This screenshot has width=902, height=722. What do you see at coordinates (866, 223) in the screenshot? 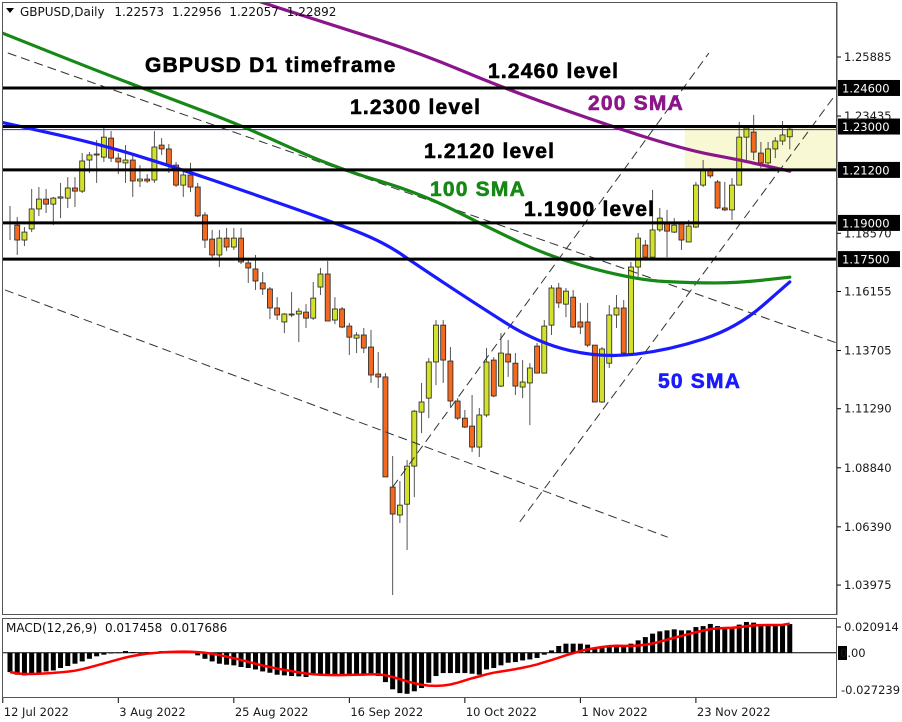
I see `level-price-label: 1.19000` at bounding box center [866, 223].